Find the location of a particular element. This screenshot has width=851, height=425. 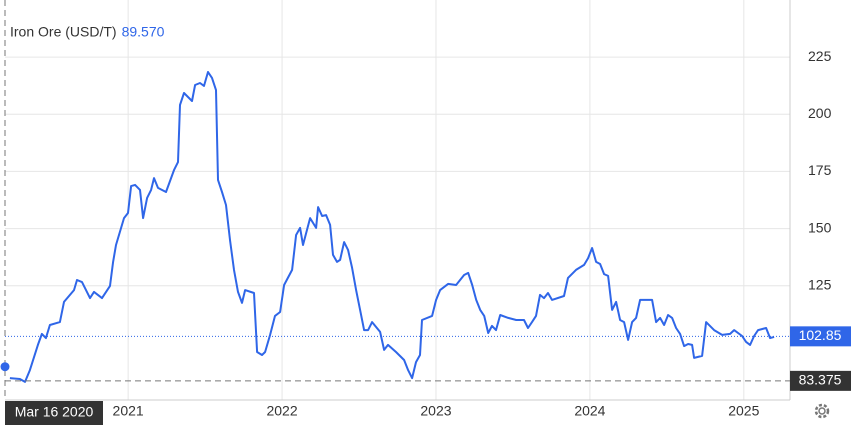

x-tick-label: 2025 is located at coordinates (743, 411).